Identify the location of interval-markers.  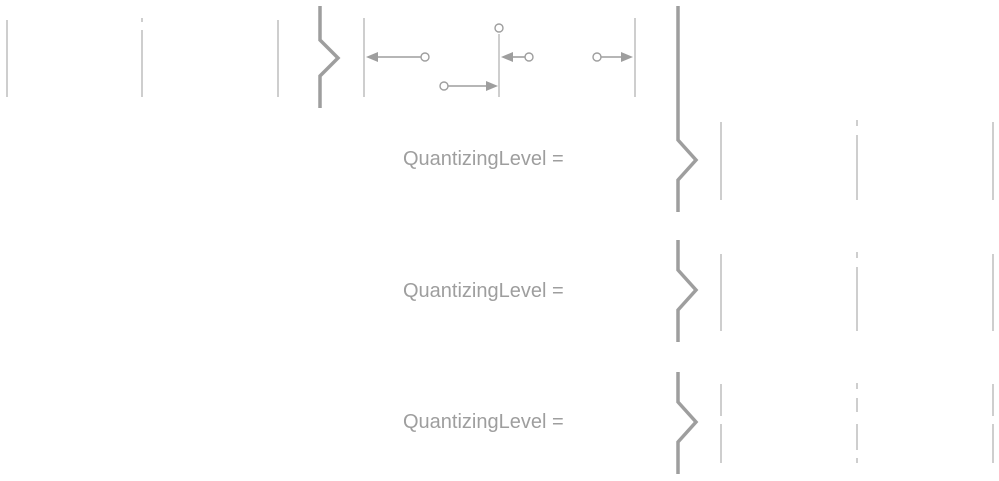
(499, 57).